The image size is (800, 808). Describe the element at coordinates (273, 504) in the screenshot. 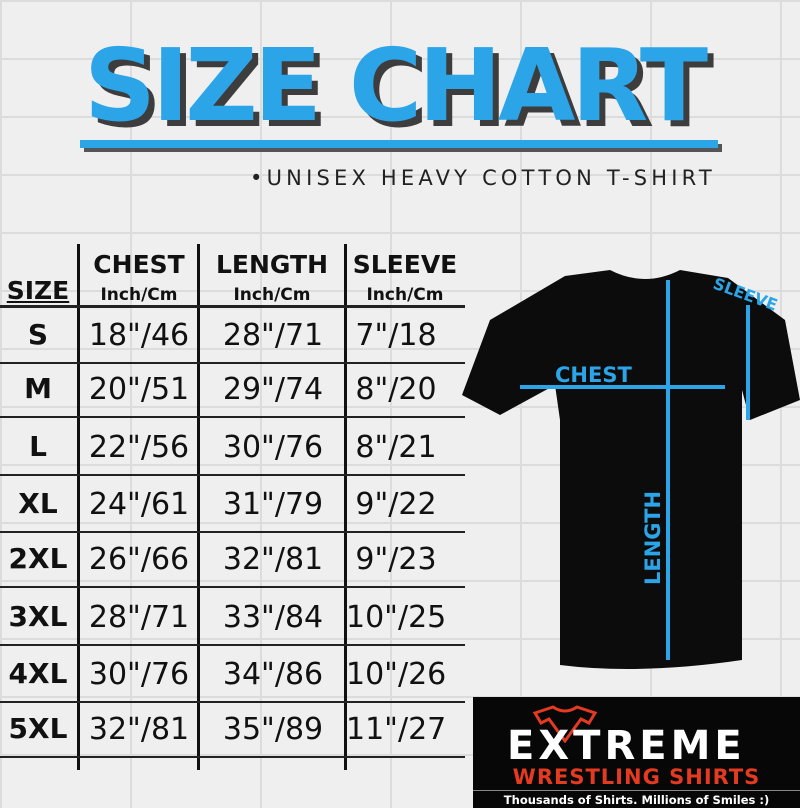

I see `length-cell: 31"/79` at that location.